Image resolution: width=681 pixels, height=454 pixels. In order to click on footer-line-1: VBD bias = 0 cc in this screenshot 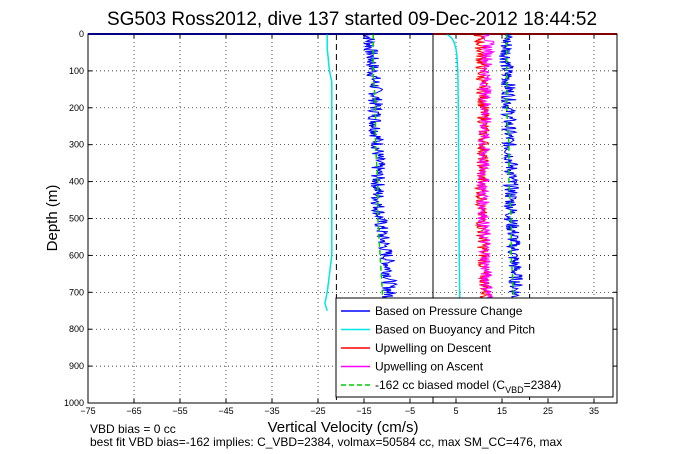, I will do `click(133, 429)`.